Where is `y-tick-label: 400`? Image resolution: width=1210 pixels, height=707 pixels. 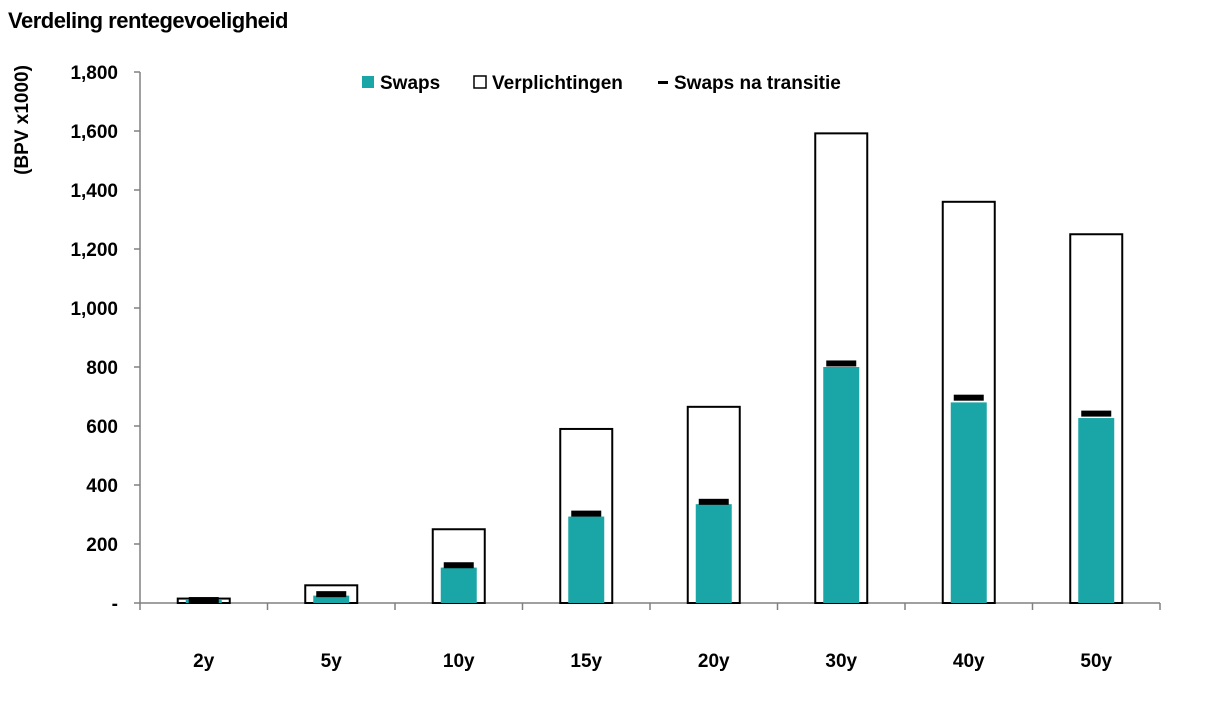 y-tick-label: 400 is located at coordinates (102, 486).